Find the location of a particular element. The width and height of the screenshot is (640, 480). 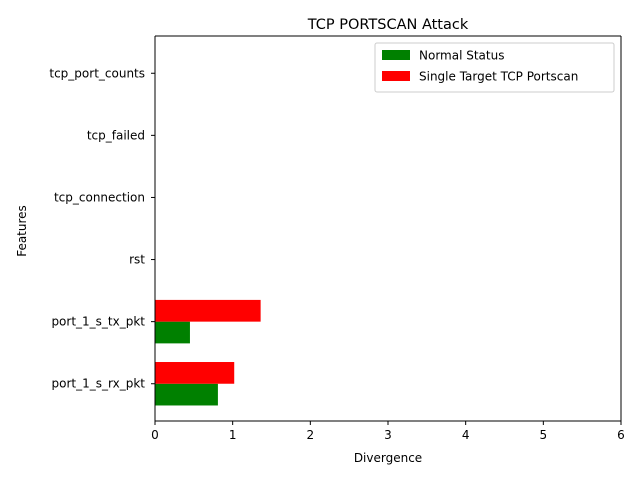

legend: Normal Status Single Target TCP Portscan is located at coordinates (494, 67).